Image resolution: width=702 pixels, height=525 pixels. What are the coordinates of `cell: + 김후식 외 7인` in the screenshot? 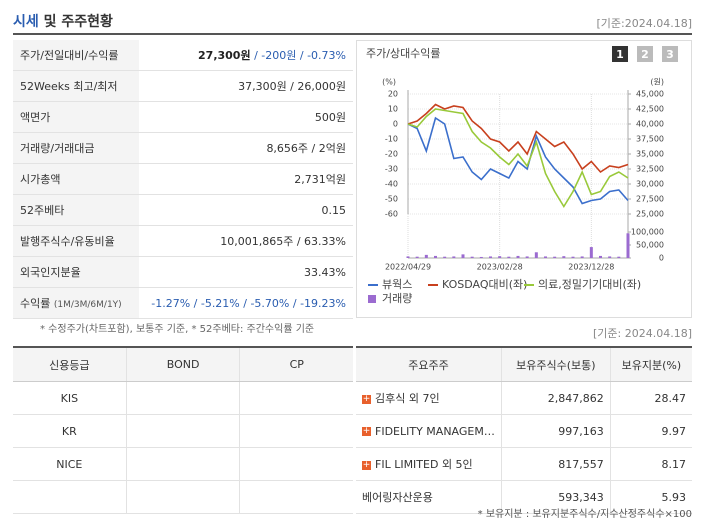 It's located at (429, 398).